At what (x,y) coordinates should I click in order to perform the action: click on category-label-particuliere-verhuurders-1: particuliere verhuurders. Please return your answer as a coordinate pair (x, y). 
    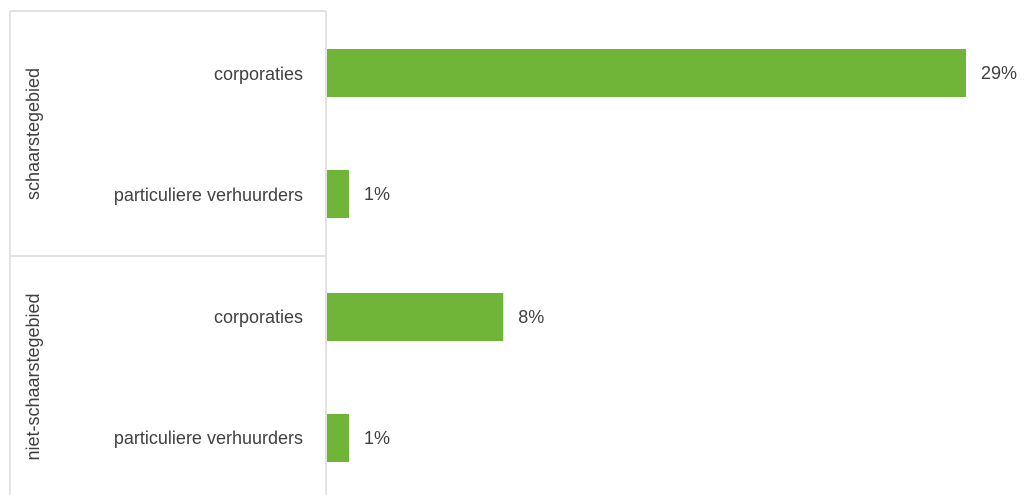
    Looking at the image, I should click on (208, 195).